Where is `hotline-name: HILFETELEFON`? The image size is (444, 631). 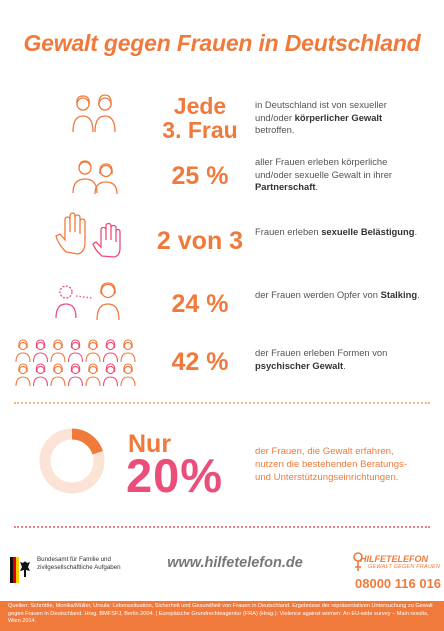
hotline-name: HILFETELEFON is located at coordinates (394, 559).